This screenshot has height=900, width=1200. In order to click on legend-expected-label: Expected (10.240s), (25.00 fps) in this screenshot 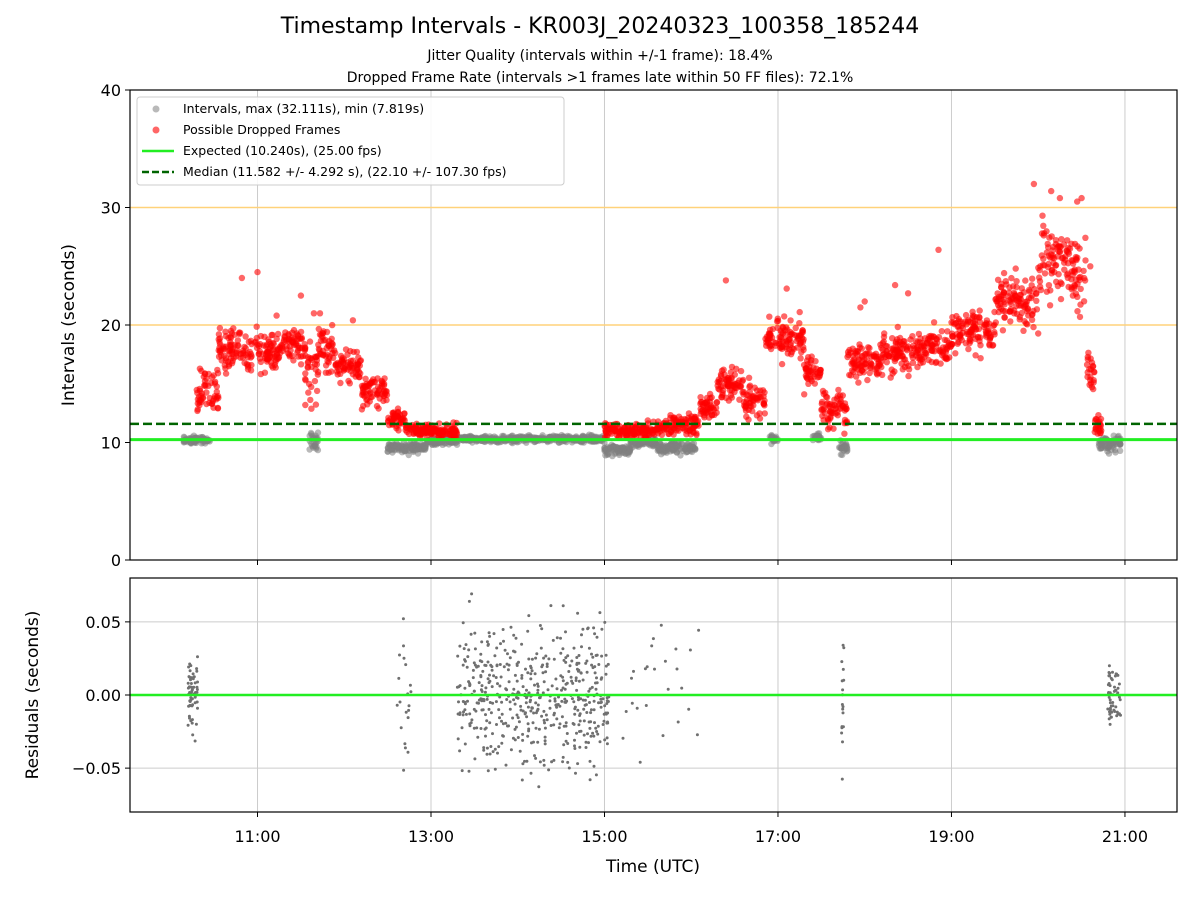, I will do `click(282, 150)`.